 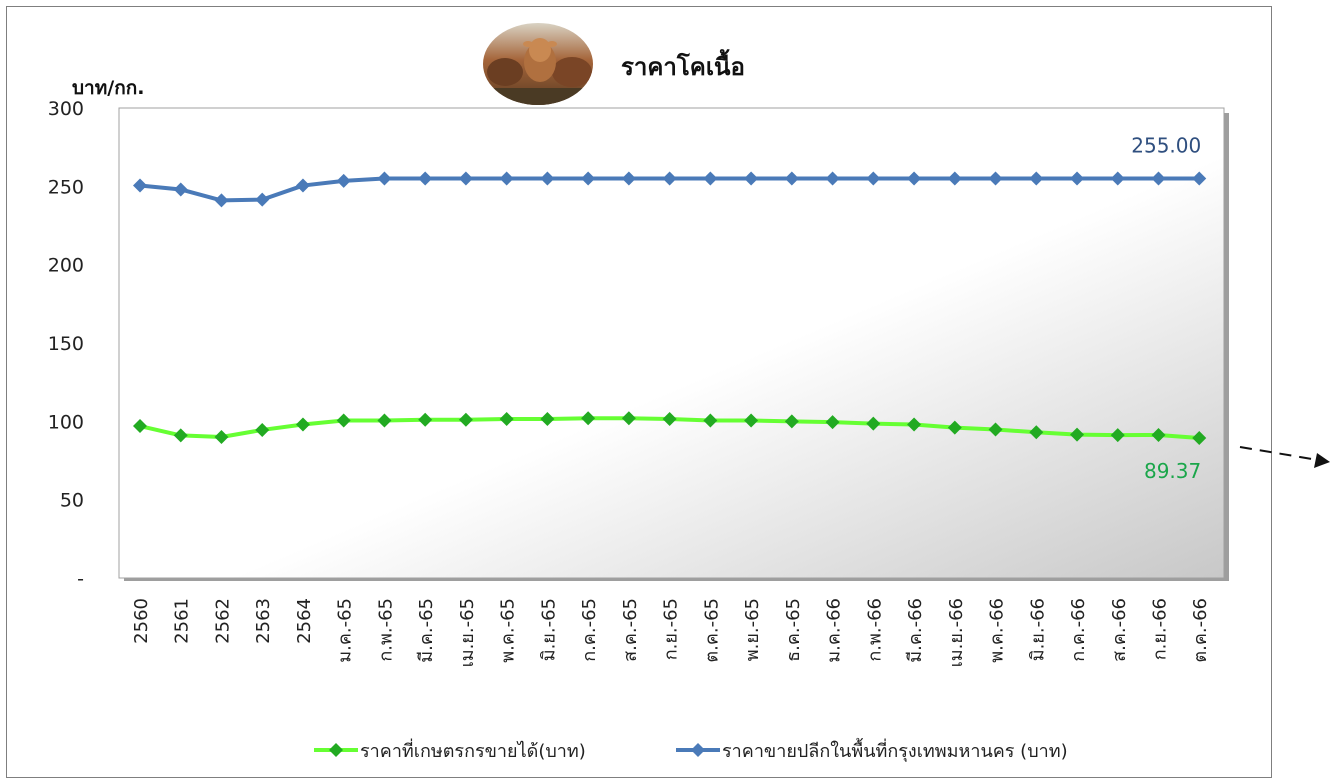 What do you see at coordinates (630, 630) in the screenshot?
I see `x-tick-label: ส.ค.-65` at bounding box center [630, 630].